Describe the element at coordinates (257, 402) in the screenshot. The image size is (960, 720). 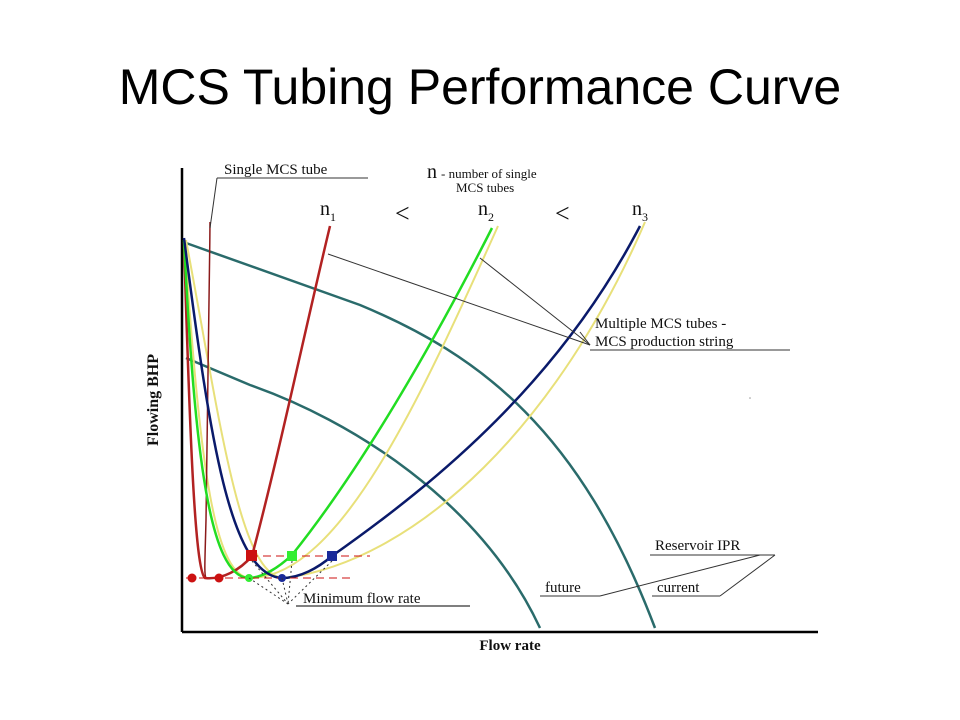
I see `n1-curve` at that location.